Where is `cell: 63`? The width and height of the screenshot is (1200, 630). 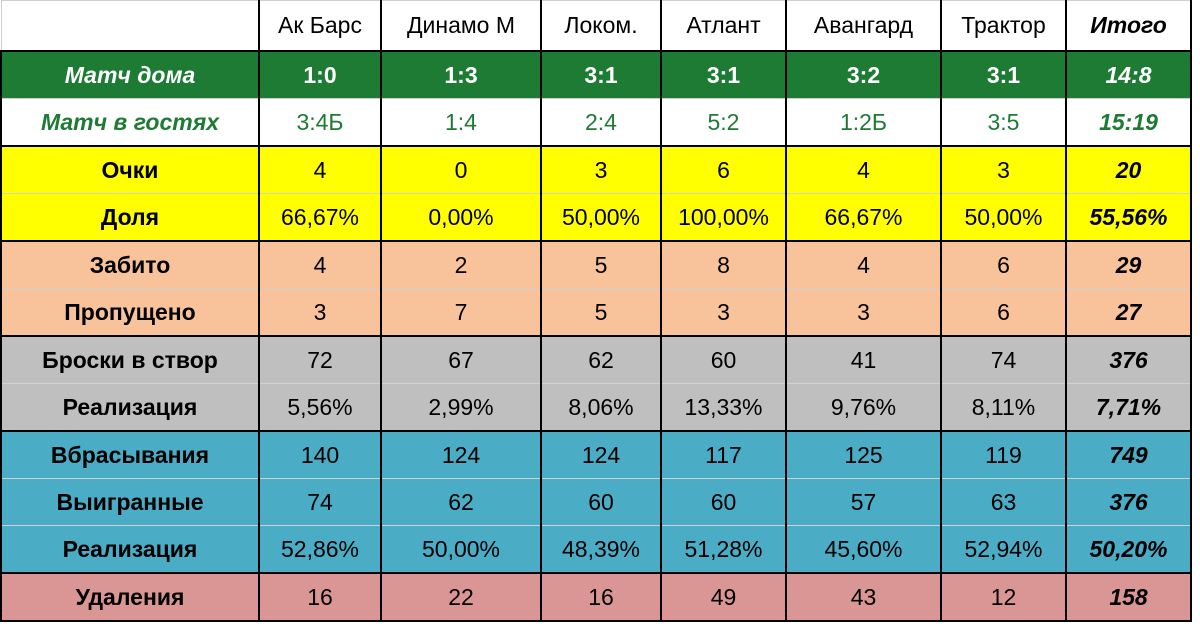 cell: 63 is located at coordinates (1003, 502).